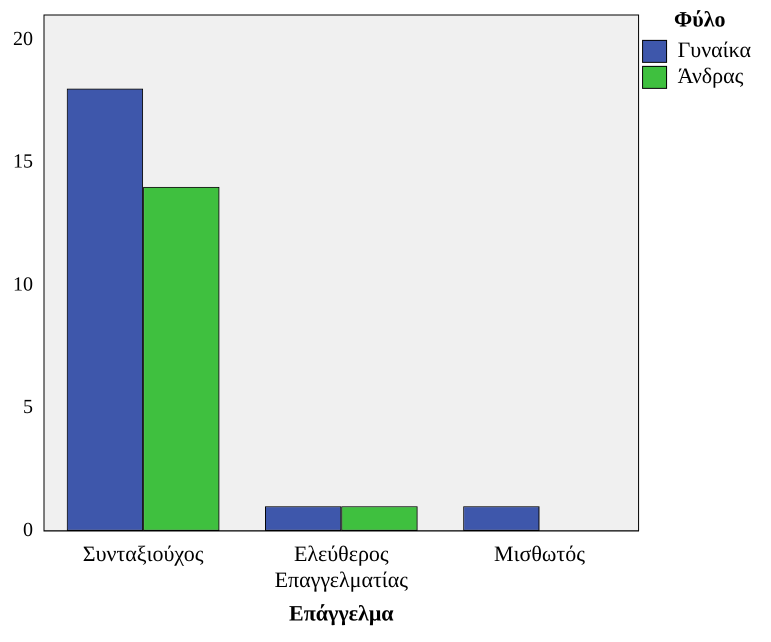  Describe the element at coordinates (540, 553) in the screenshot. I see `x-tick-label: Μισθωτός` at that location.